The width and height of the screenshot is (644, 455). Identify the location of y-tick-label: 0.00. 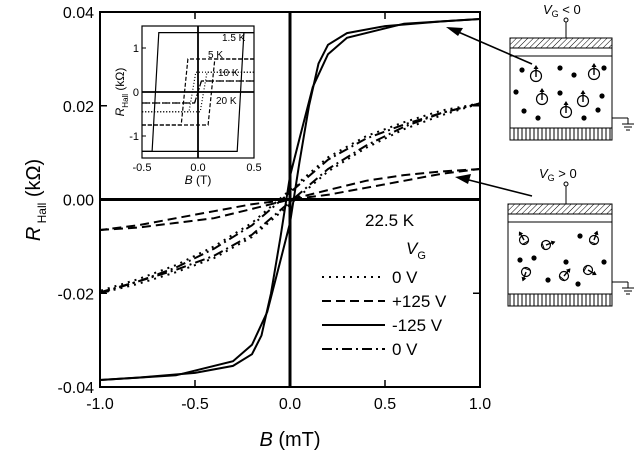
(78, 201).